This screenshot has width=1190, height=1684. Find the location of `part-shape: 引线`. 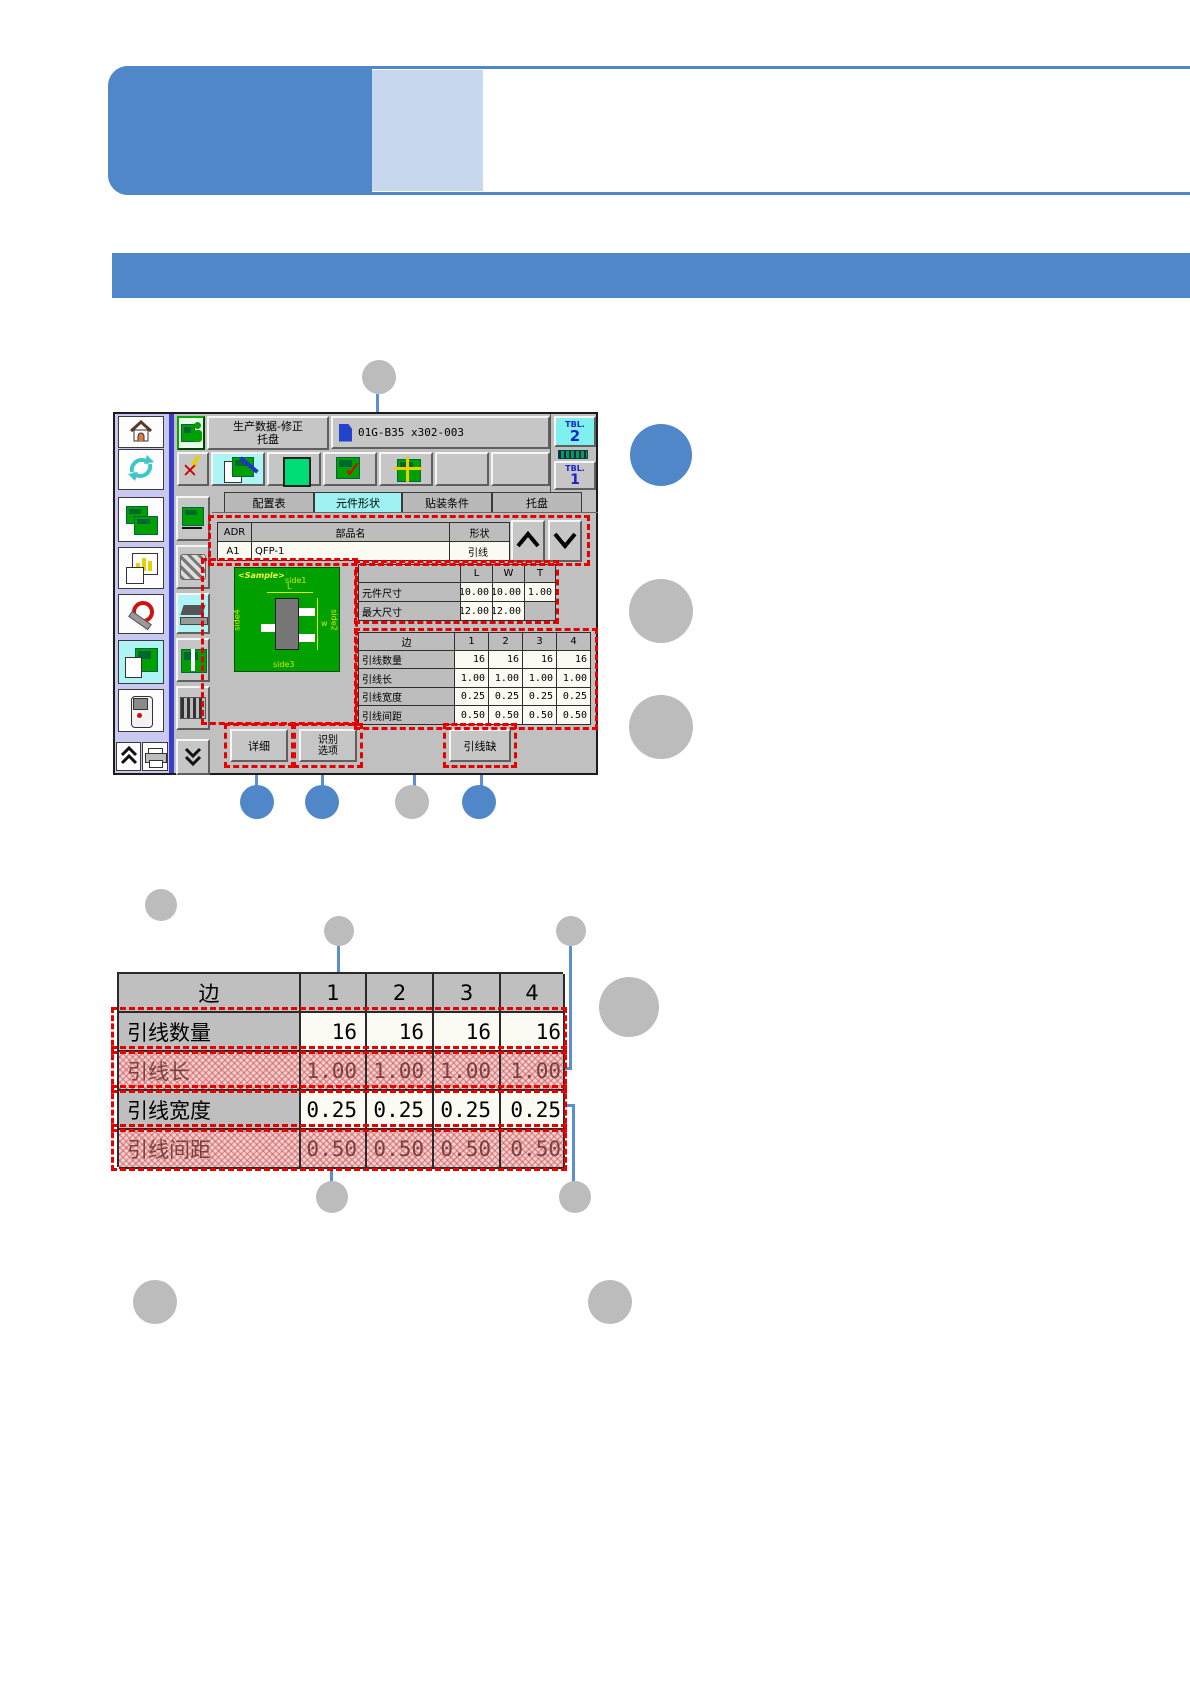

part-shape: 引线 is located at coordinates (480, 551).